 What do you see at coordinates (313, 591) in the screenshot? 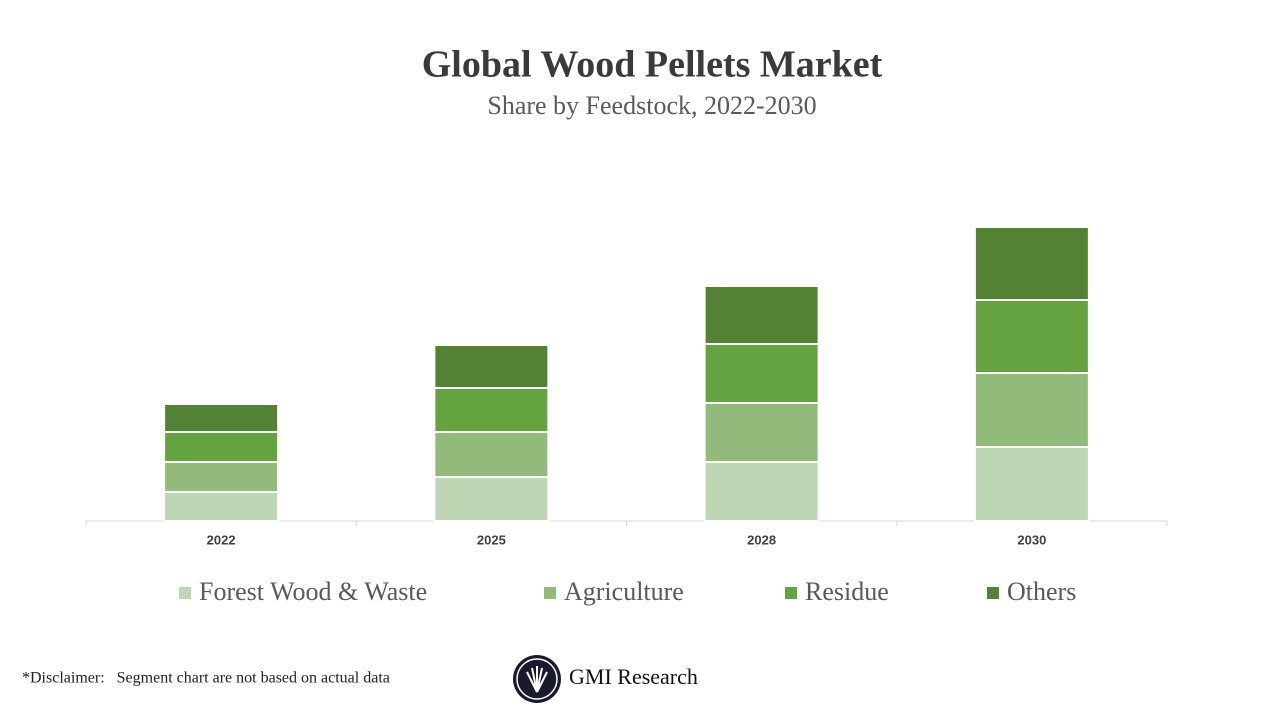
I see `legend-label: Forest Wood & Waste` at bounding box center [313, 591].